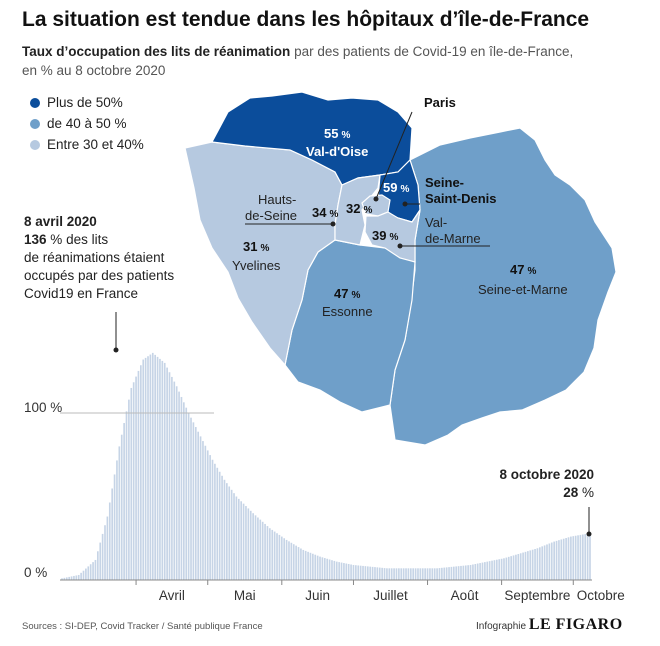 This screenshot has height=646, width=660. I want to click on val-de-marne-name-2: de-Marne, so click(453, 238).